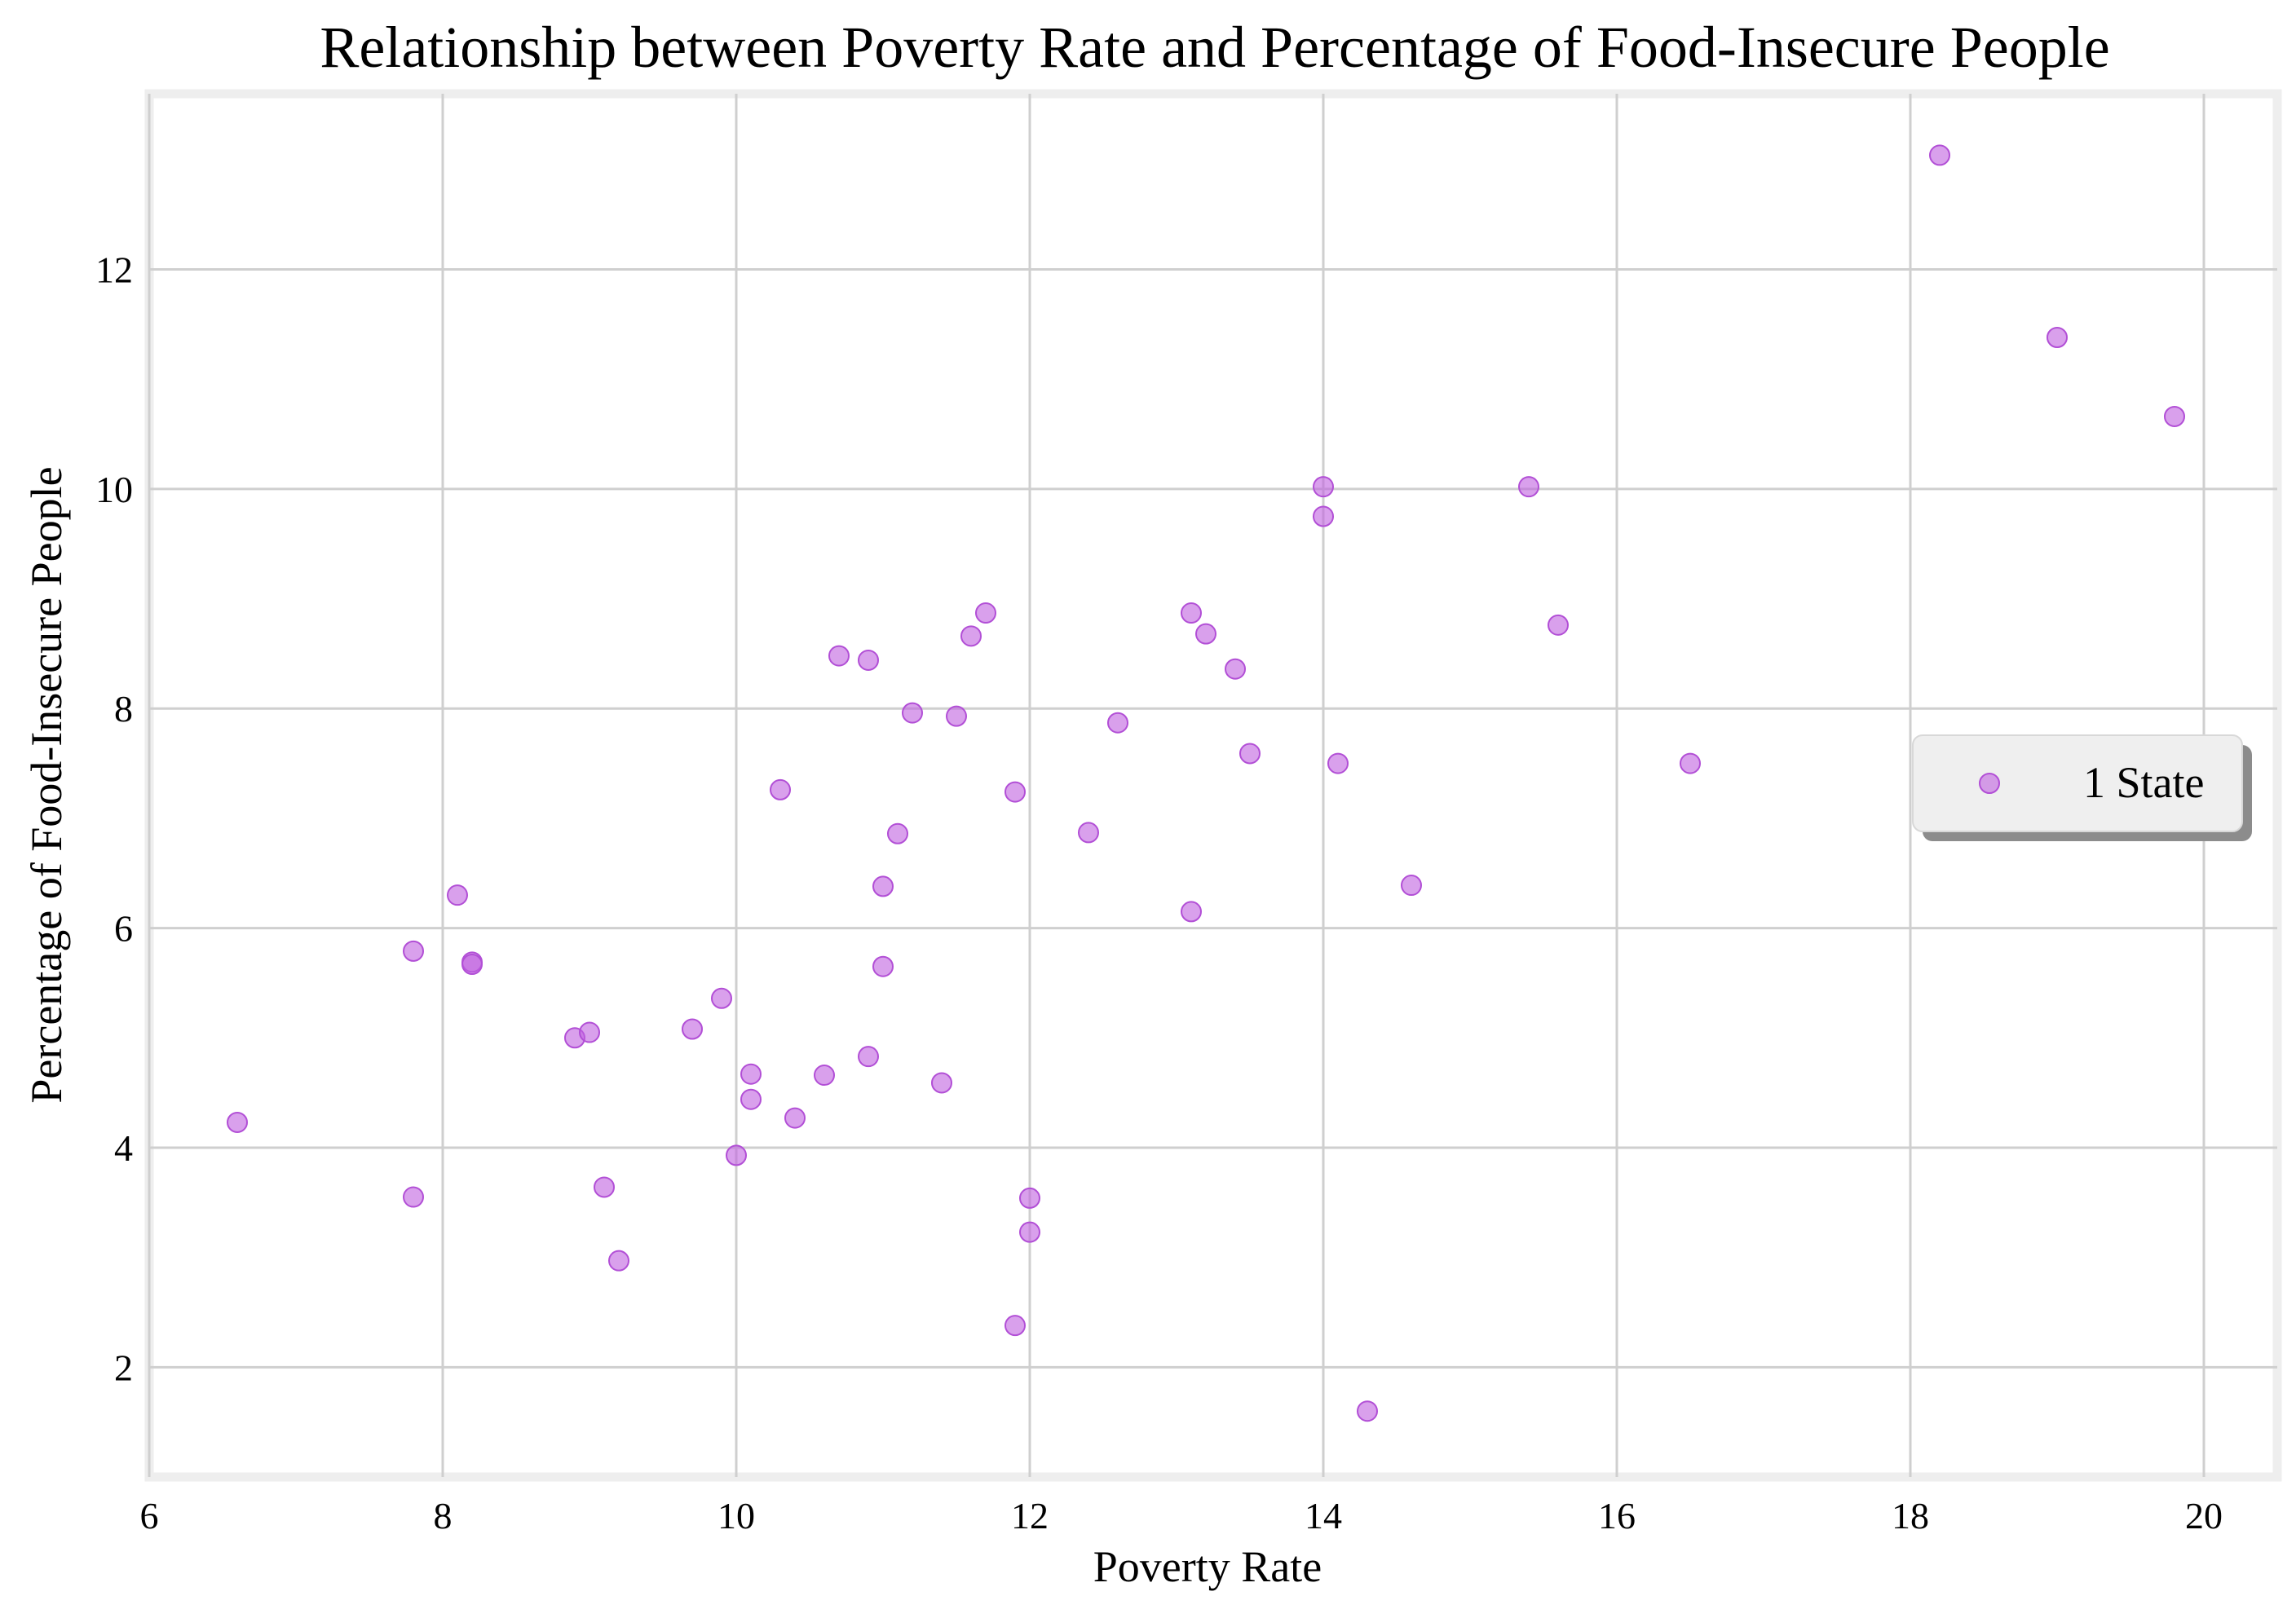 Image resolution: width=2296 pixels, height=1618 pixels. I want to click on y-tick-label: 8, so click(123, 709).